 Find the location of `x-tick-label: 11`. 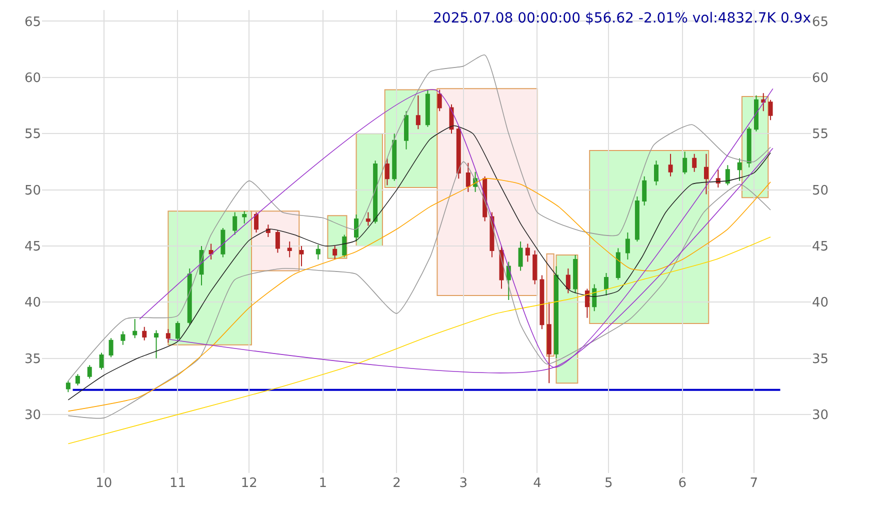

x-tick-label: 11 is located at coordinates (177, 483).